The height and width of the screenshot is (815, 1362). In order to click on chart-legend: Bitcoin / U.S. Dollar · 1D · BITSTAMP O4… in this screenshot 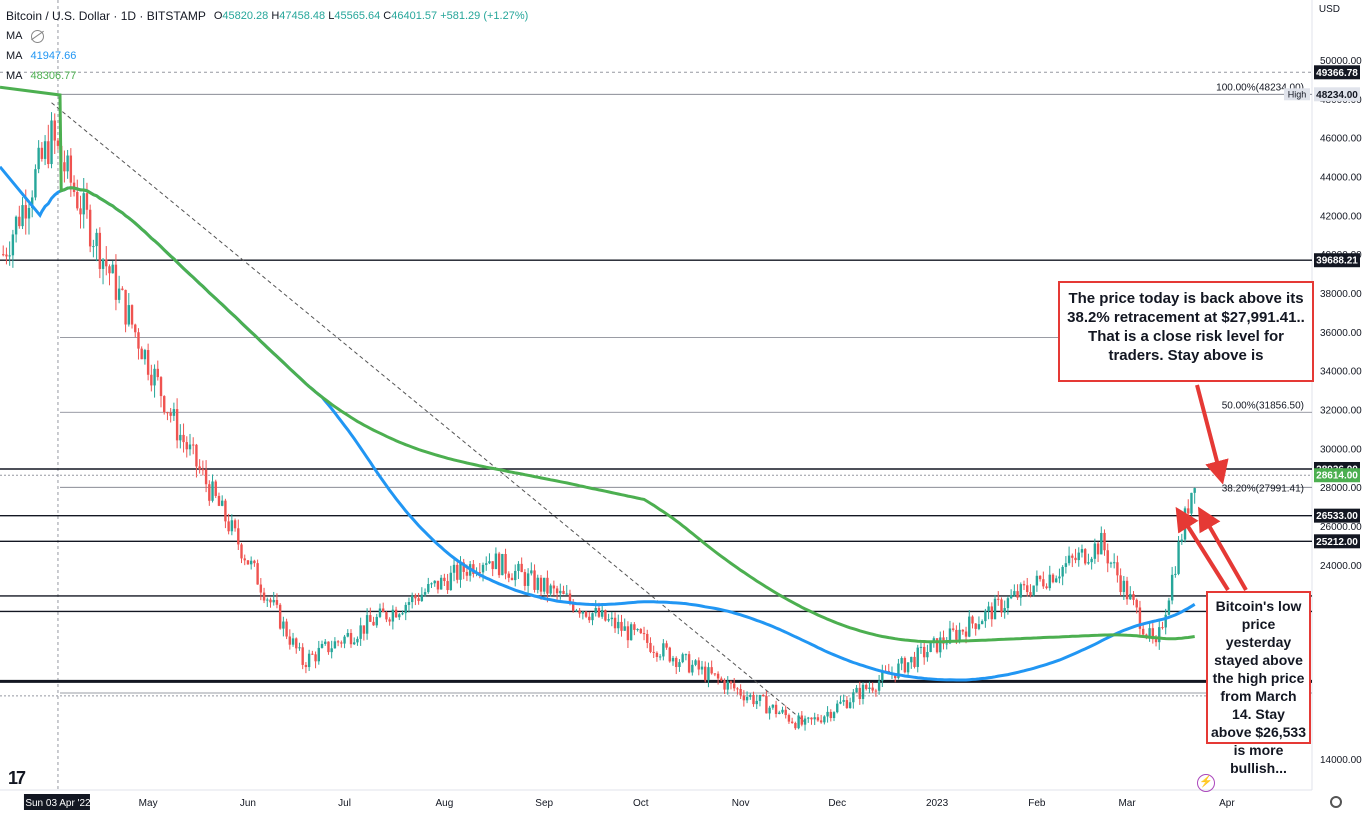, I will do `click(267, 46)`.